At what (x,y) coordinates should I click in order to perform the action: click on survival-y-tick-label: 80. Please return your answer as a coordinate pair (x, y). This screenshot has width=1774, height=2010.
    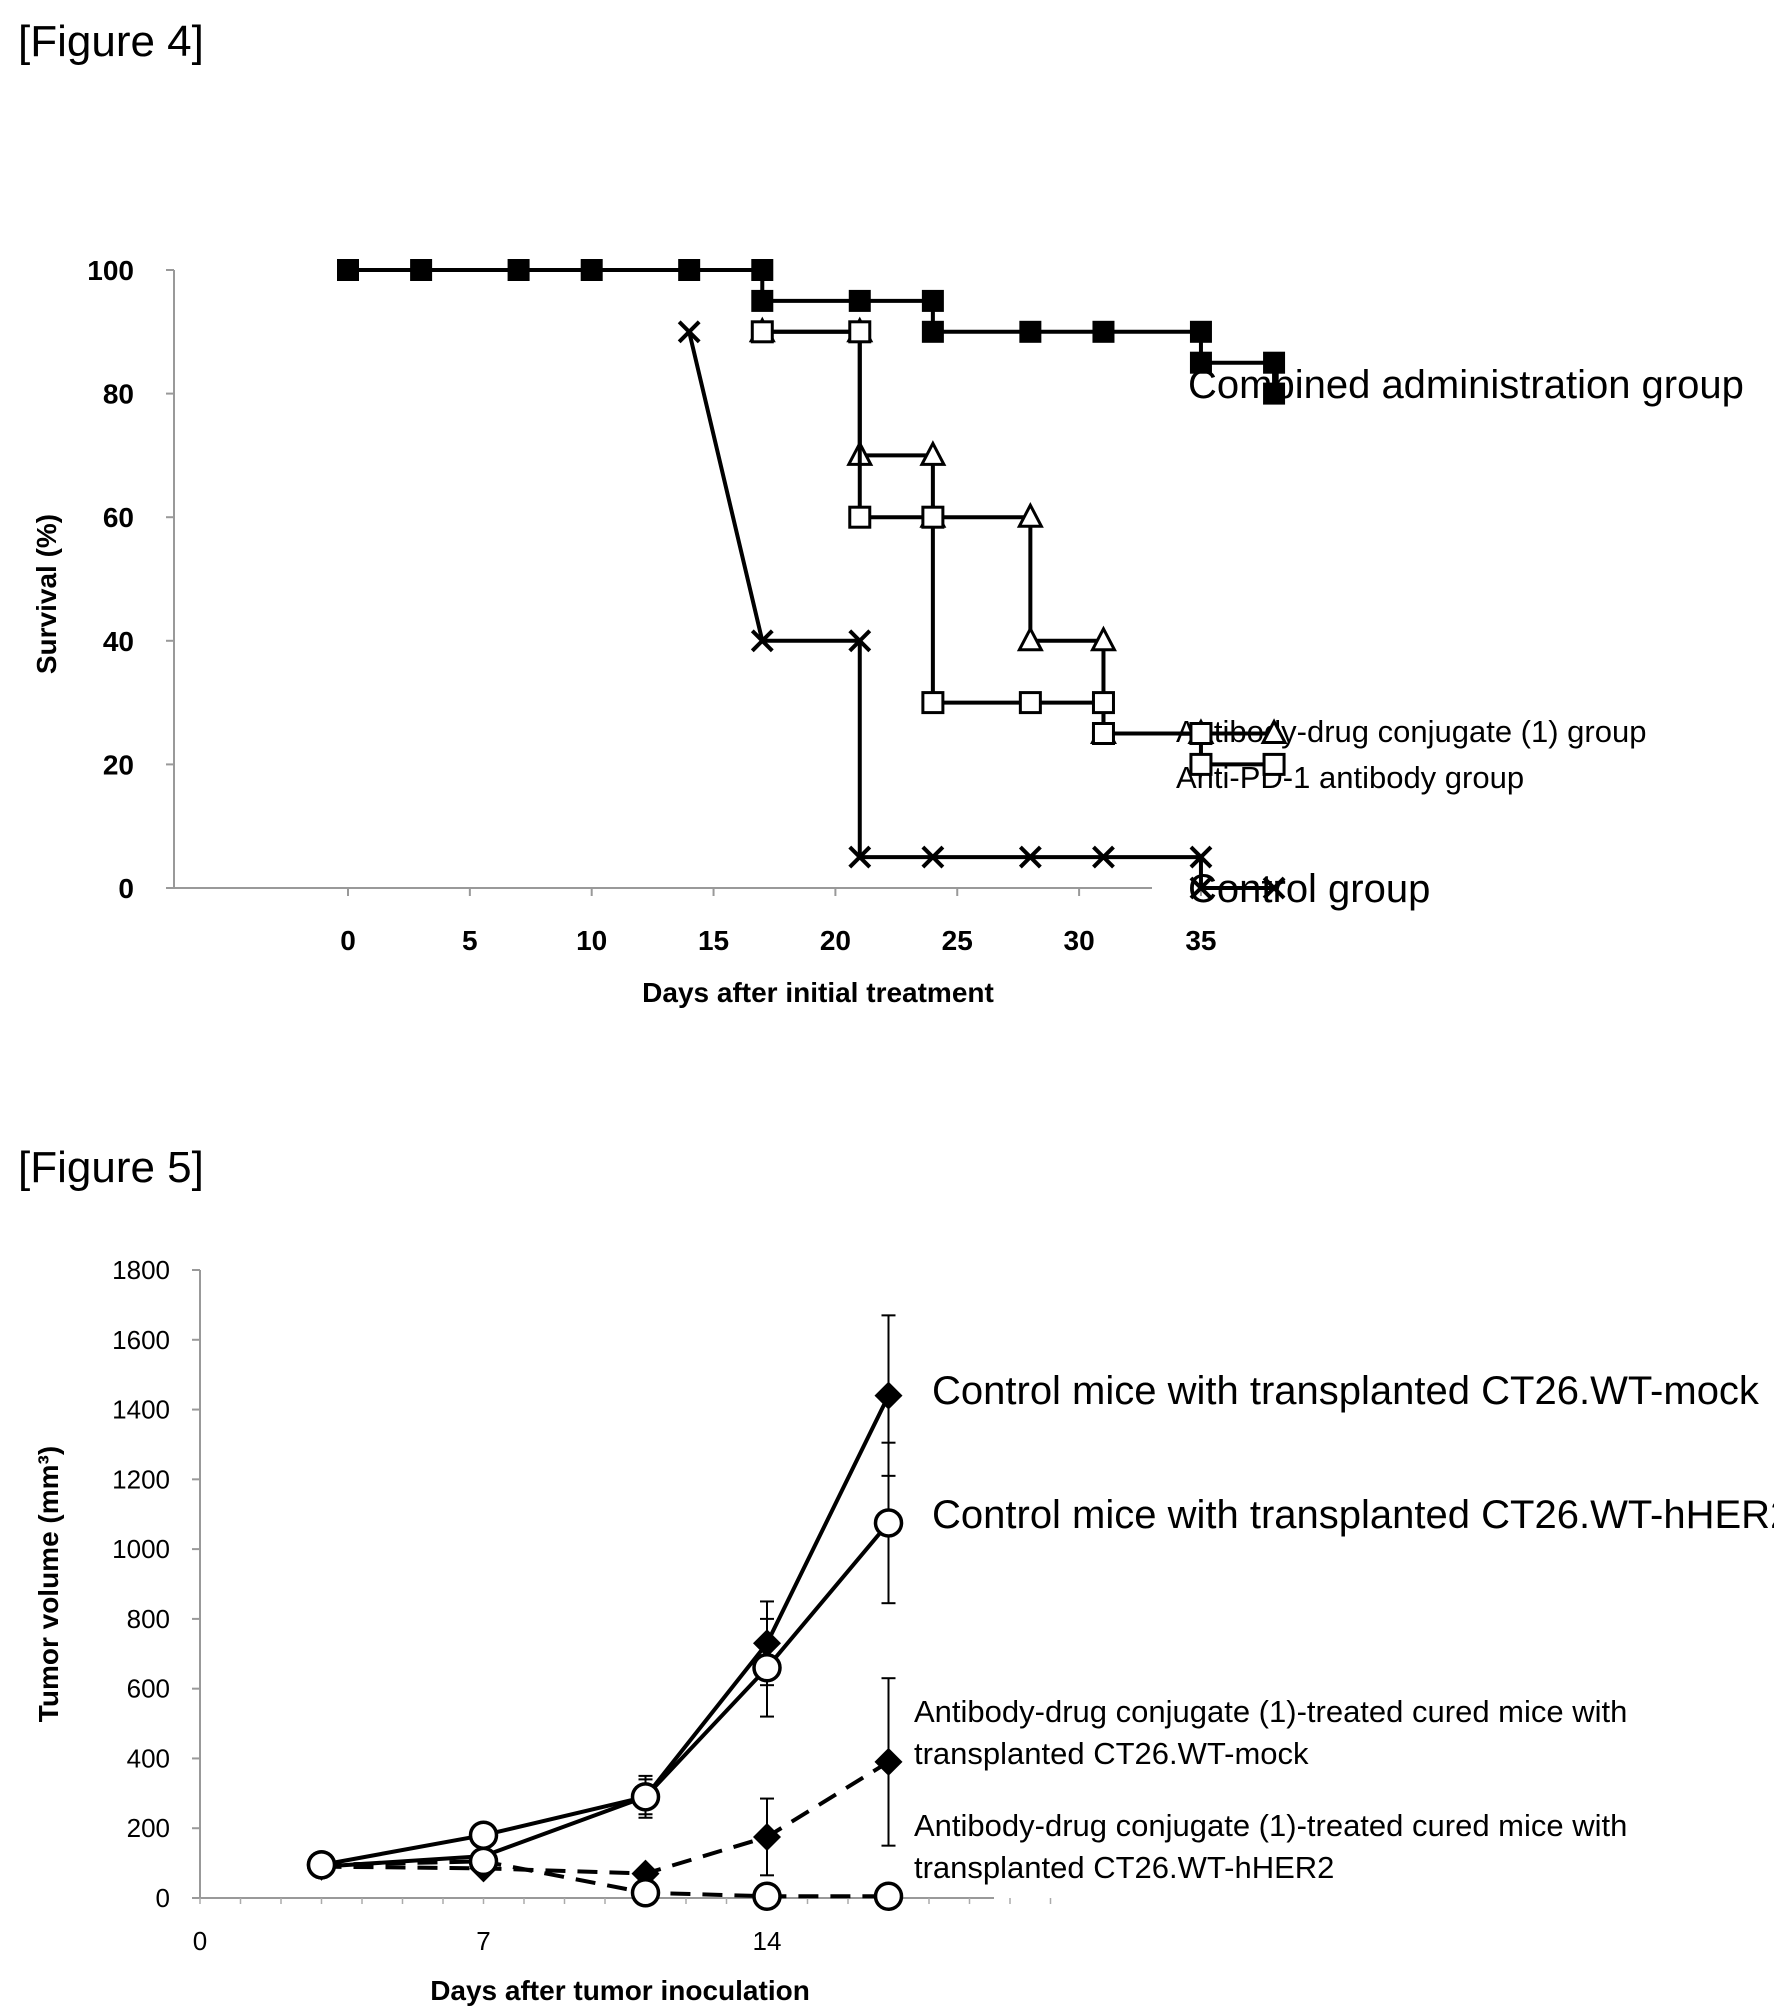
    Looking at the image, I should click on (118, 394).